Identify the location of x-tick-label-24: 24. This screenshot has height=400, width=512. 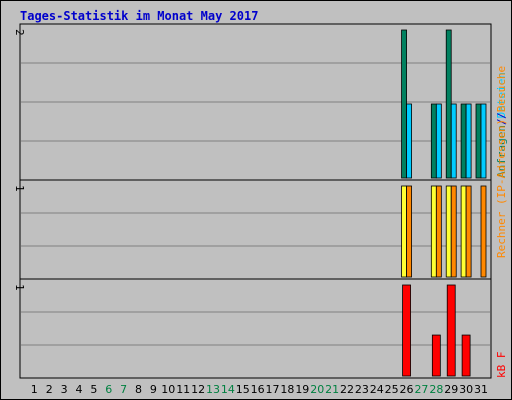
(377, 389).